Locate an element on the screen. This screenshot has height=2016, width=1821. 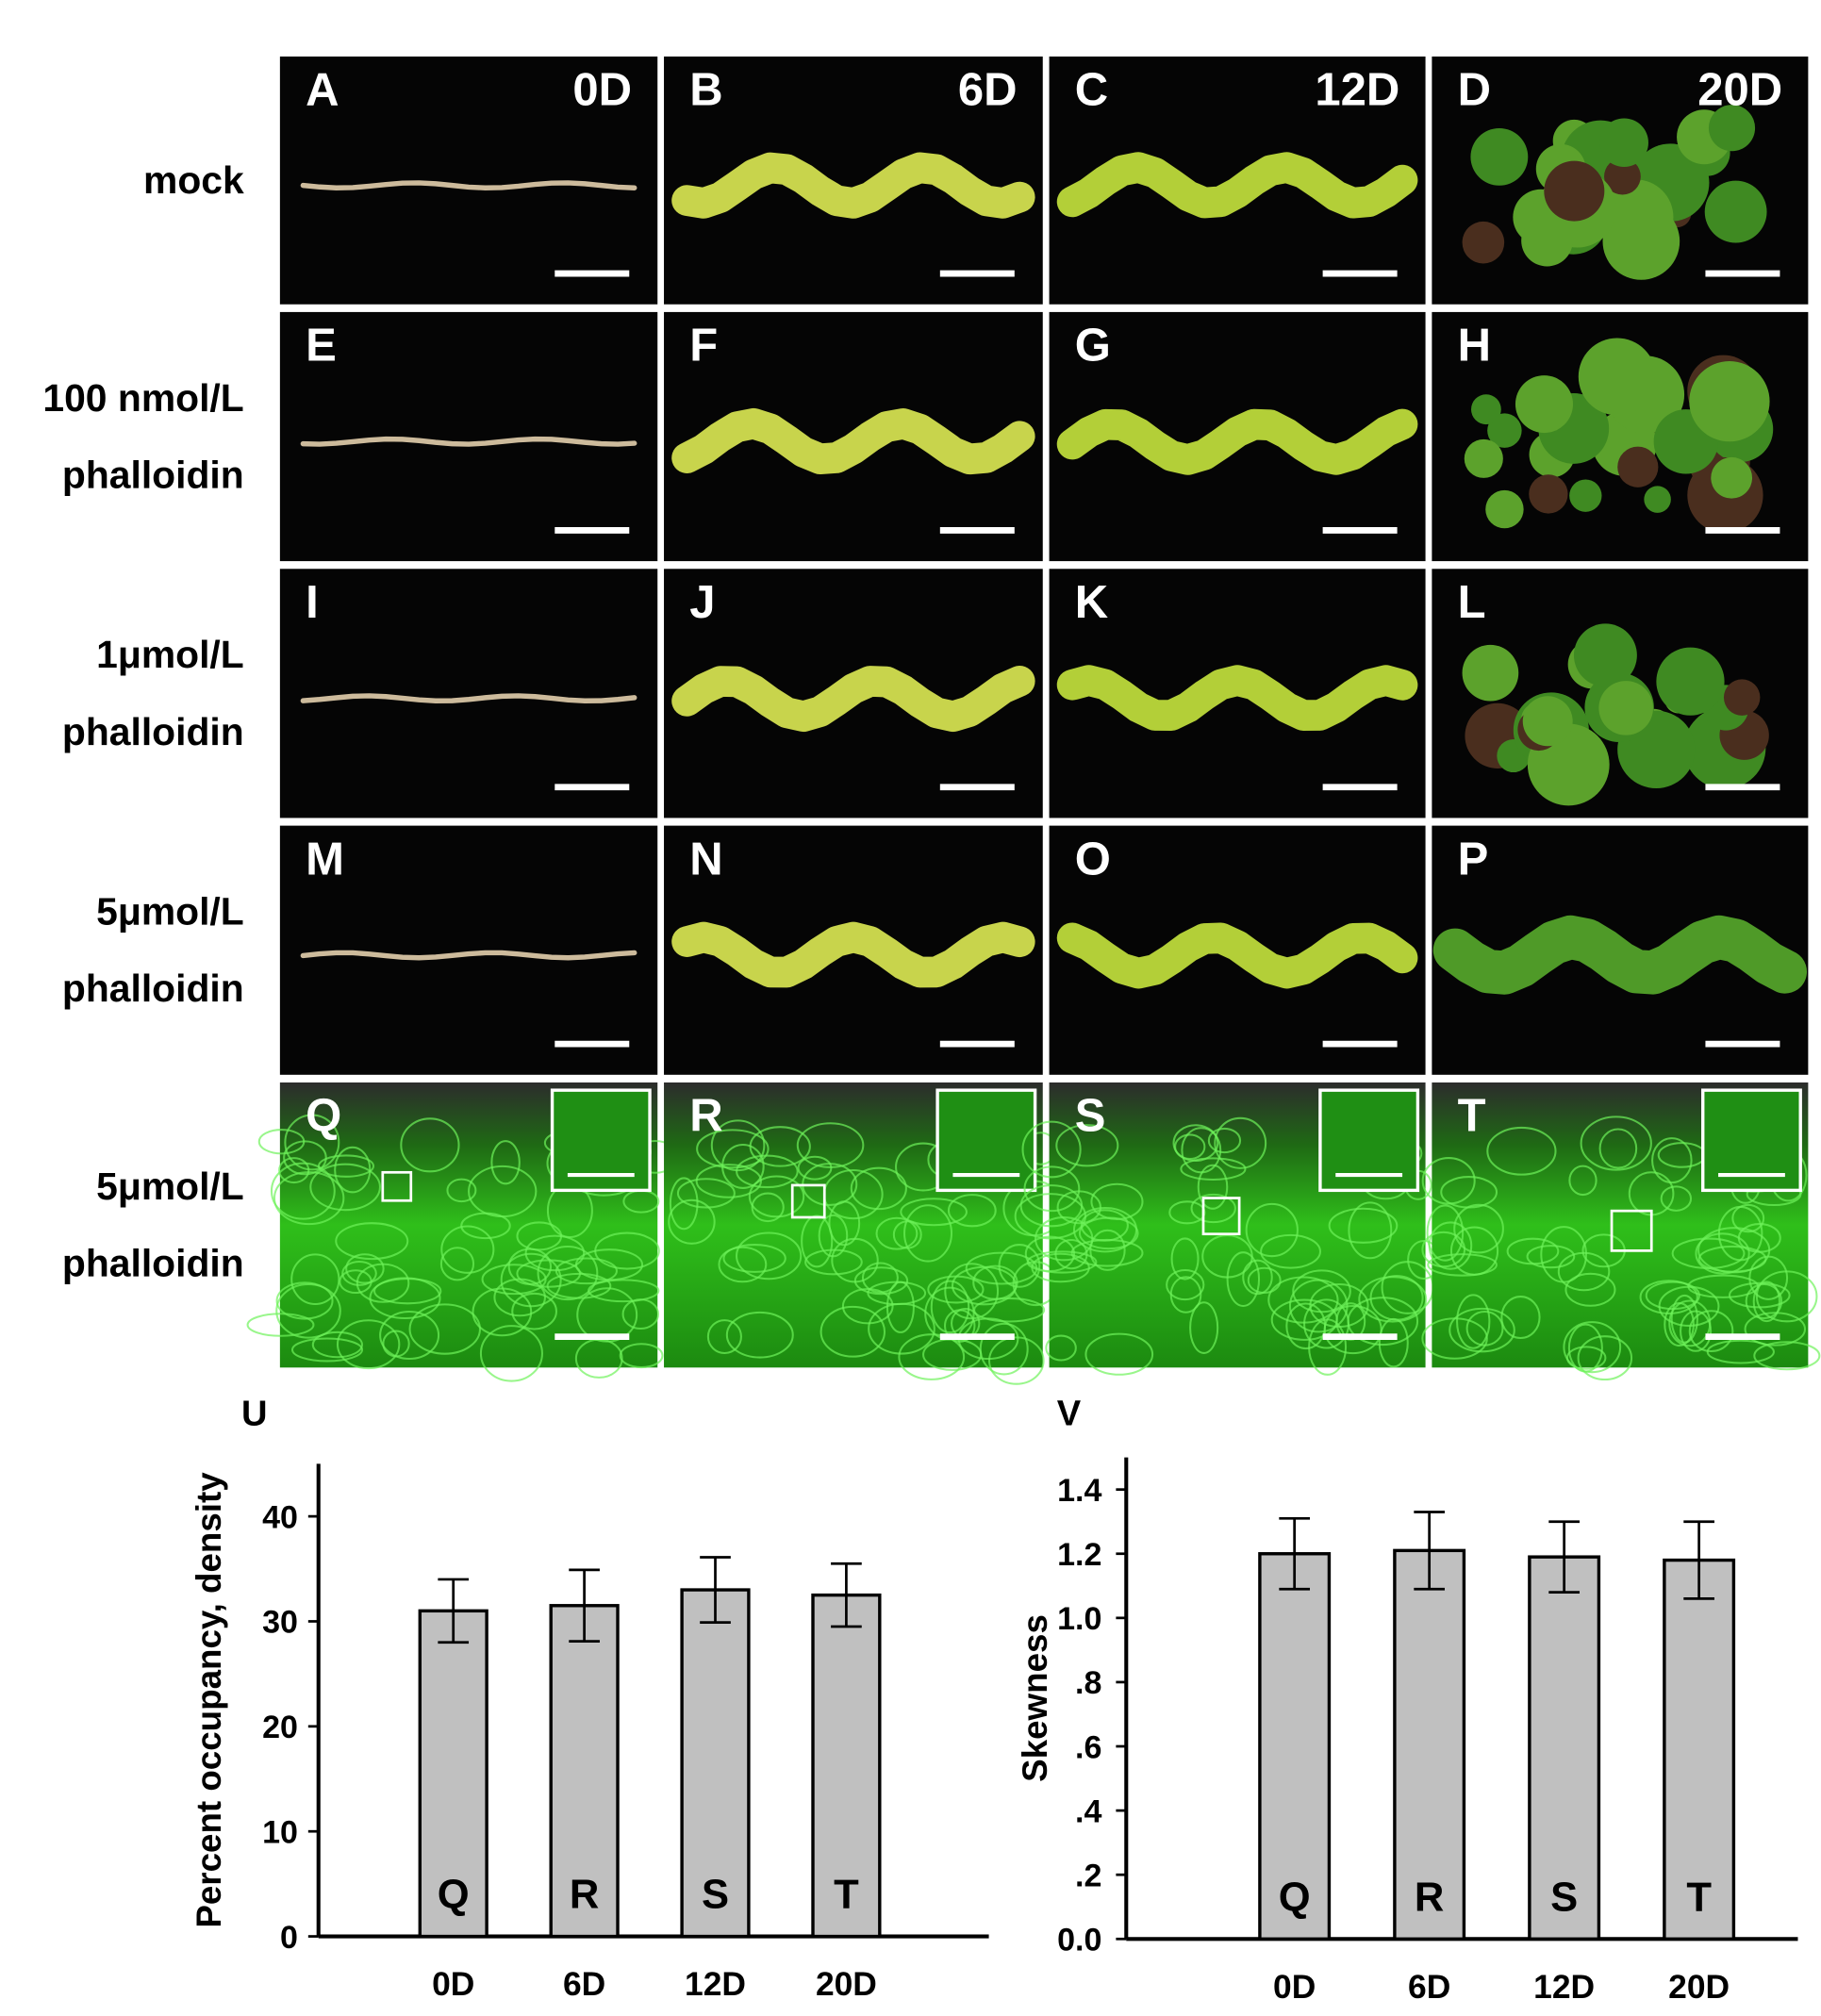
chart-title: U is located at coordinates (254, 1414).